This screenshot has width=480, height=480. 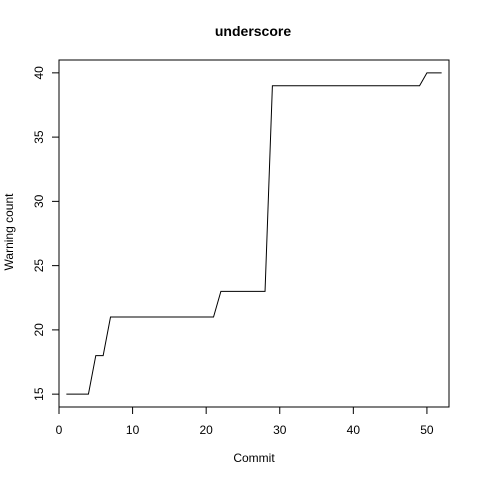 I want to click on x-tick-label: 10, so click(x=133, y=430).